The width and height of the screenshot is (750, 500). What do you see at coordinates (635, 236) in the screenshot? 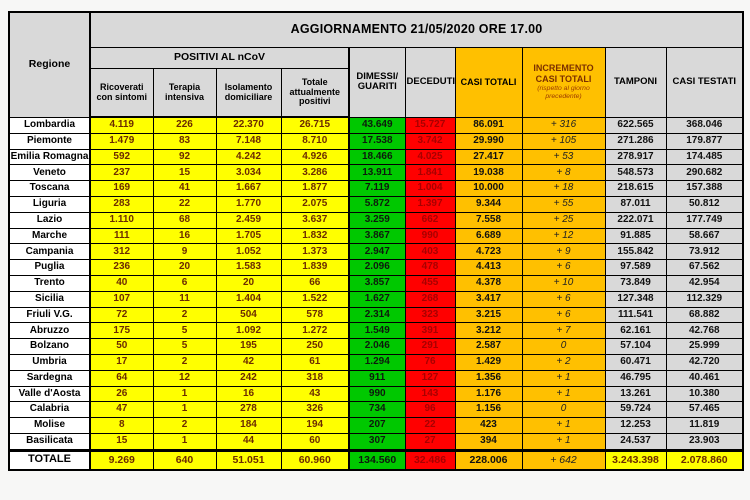
I see `cell-tamponi: 91.885` at bounding box center [635, 236].